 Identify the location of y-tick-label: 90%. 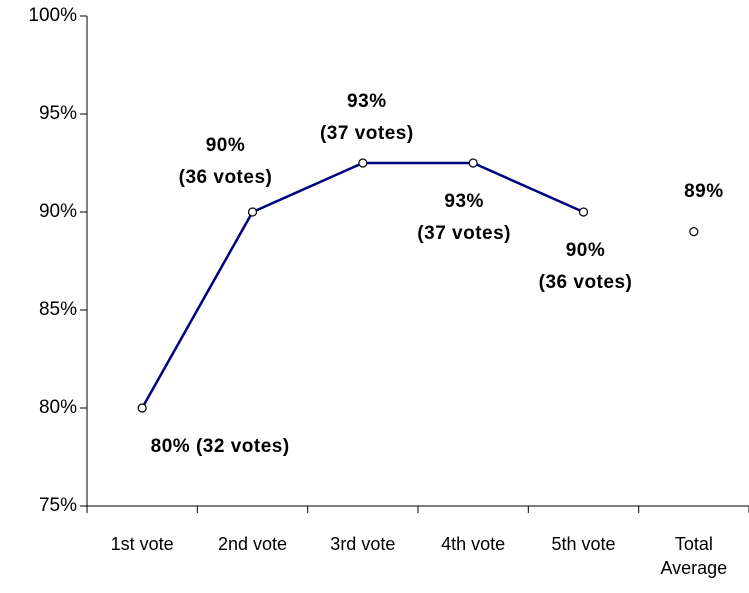
(58, 211).